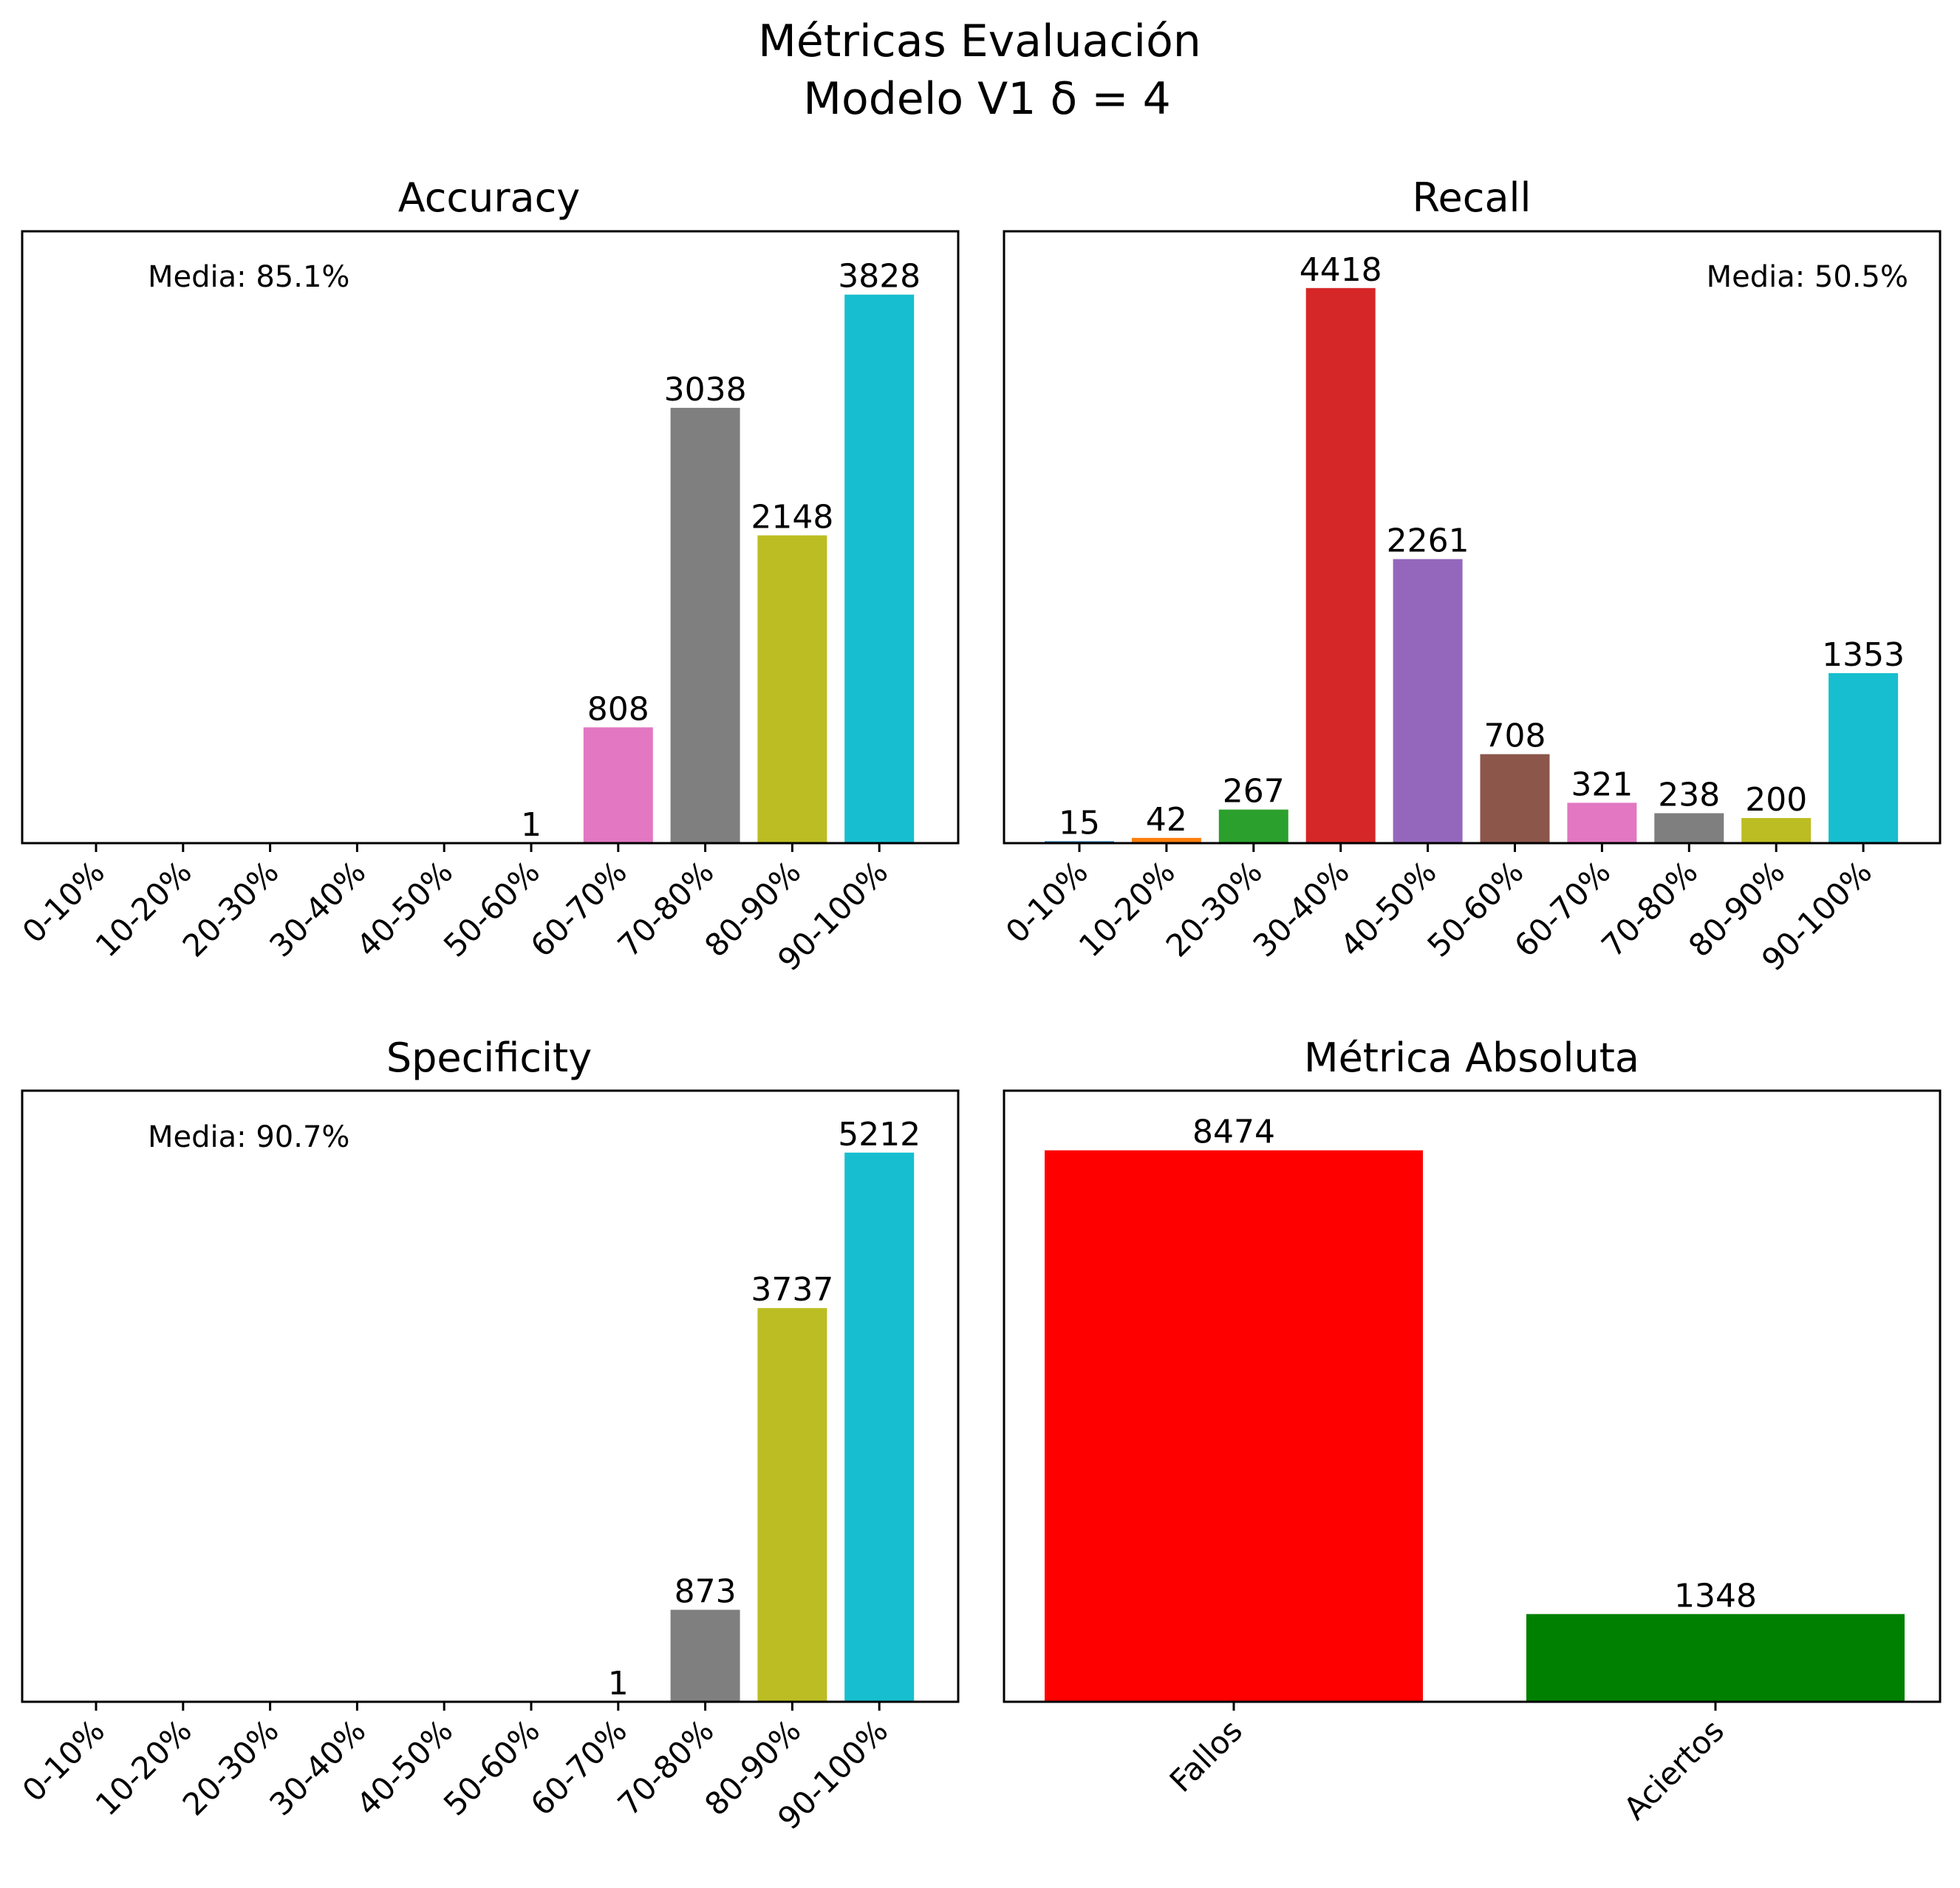 The image size is (1960, 1888). What do you see at coordinates (1428, 541) in the screenshot?
I see `recall-value-label-4: 2261` at bounding box center [1428, 541].